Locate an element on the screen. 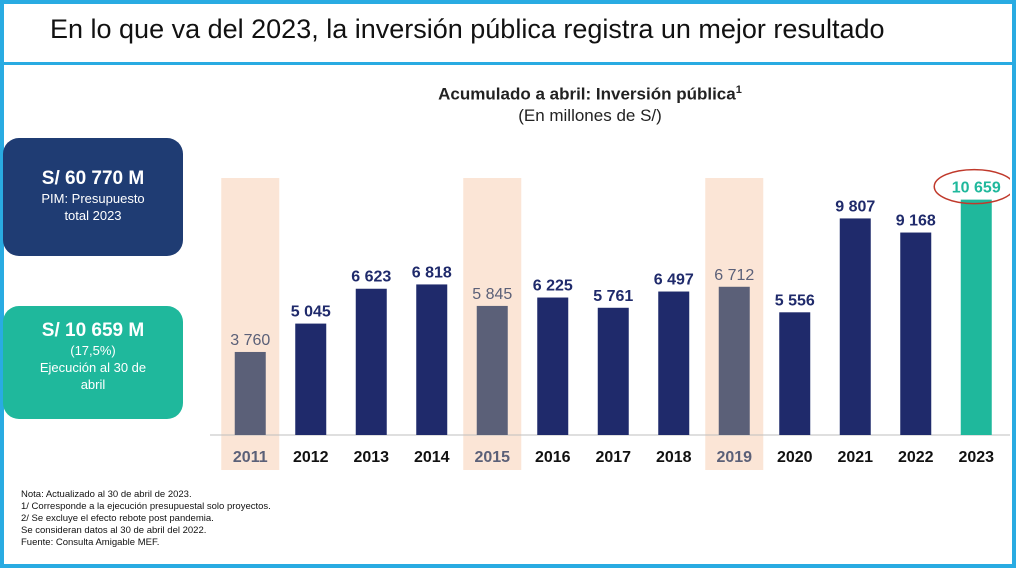 Image resolution: width=1024 pixels, height=576 pixels. budget-line-1: PIM: Presupuesto is located at coordinates (93, 198).